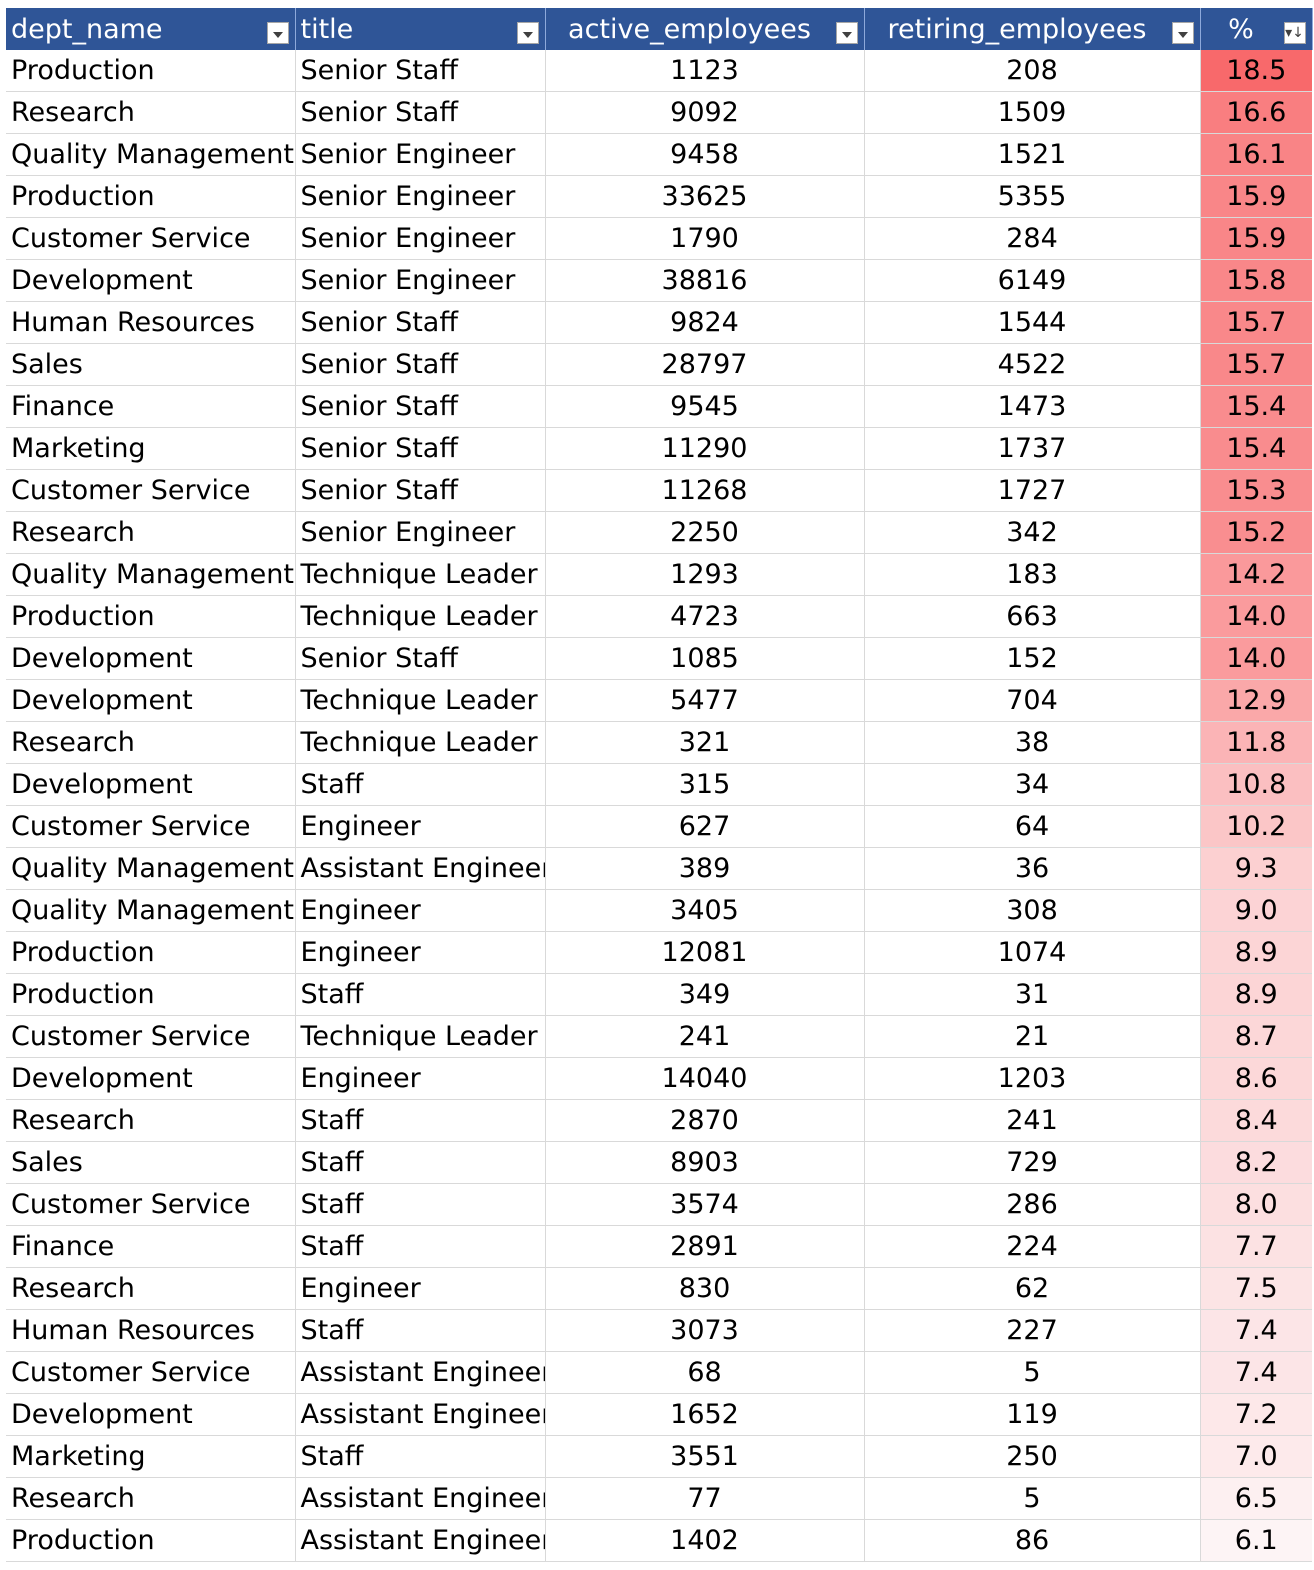  I want to click on cell-retiring-employees: 208, so click(1032, 71).